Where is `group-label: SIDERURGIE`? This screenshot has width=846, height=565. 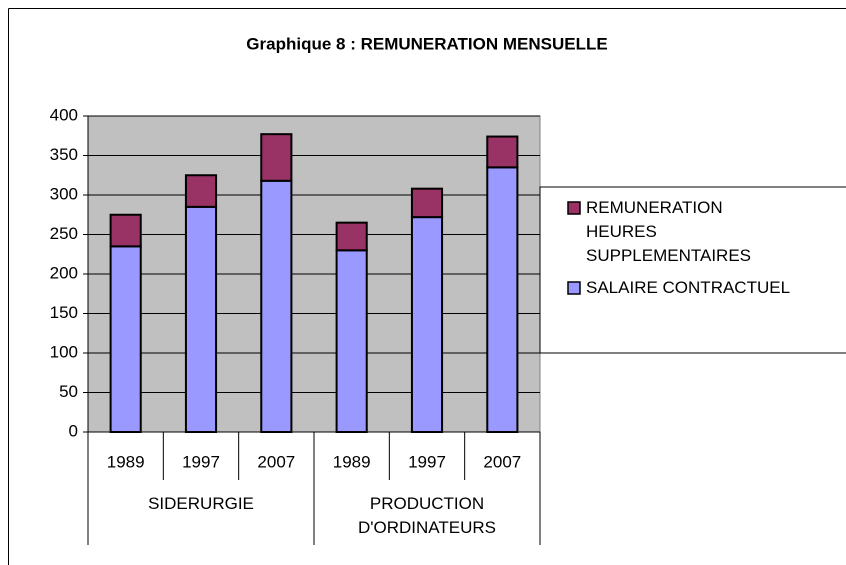
group-label: SIDERURGIE is located at coordinates (201, 503).